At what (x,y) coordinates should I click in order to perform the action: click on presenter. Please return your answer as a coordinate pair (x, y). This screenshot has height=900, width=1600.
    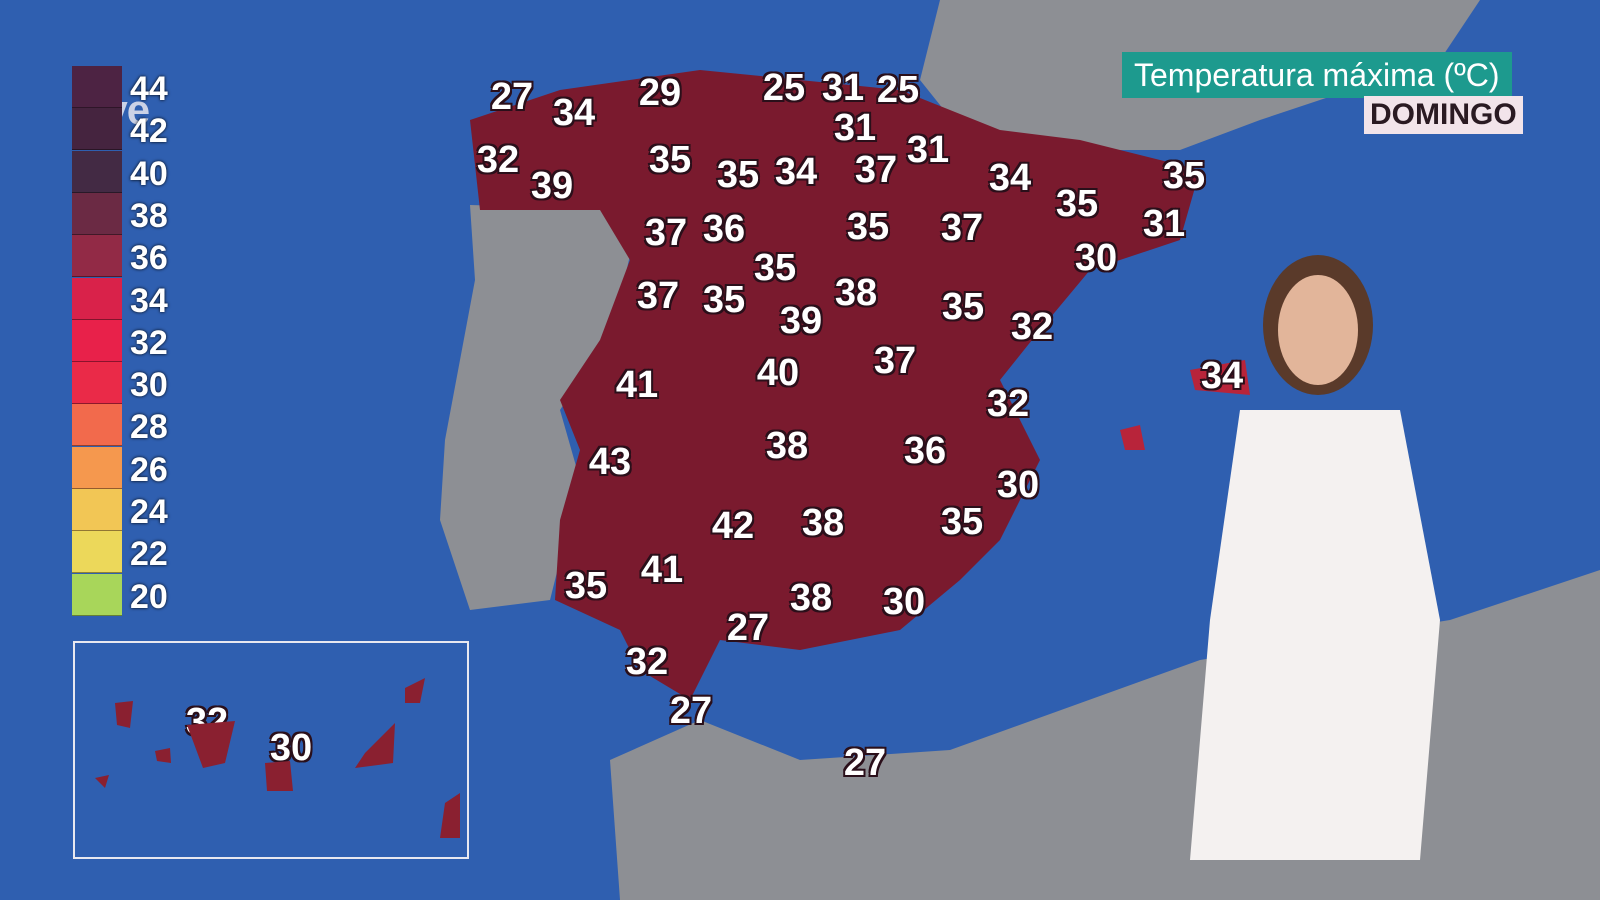
    Looking at the image, I should click on (1315, 557).